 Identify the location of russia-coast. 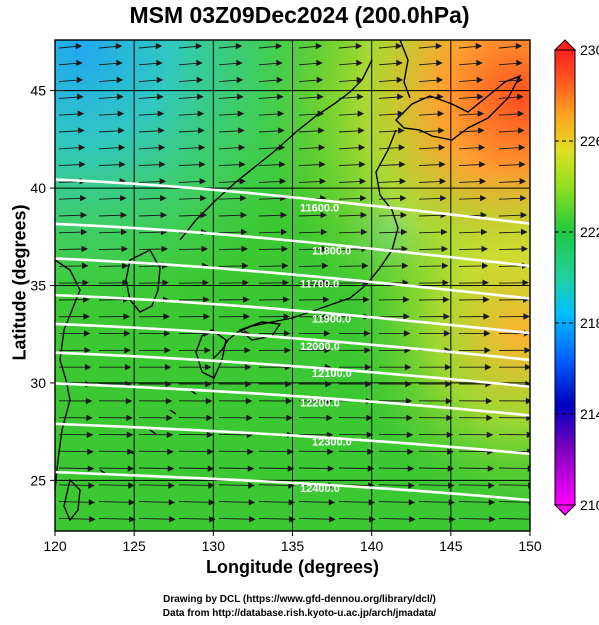
(276, 150).